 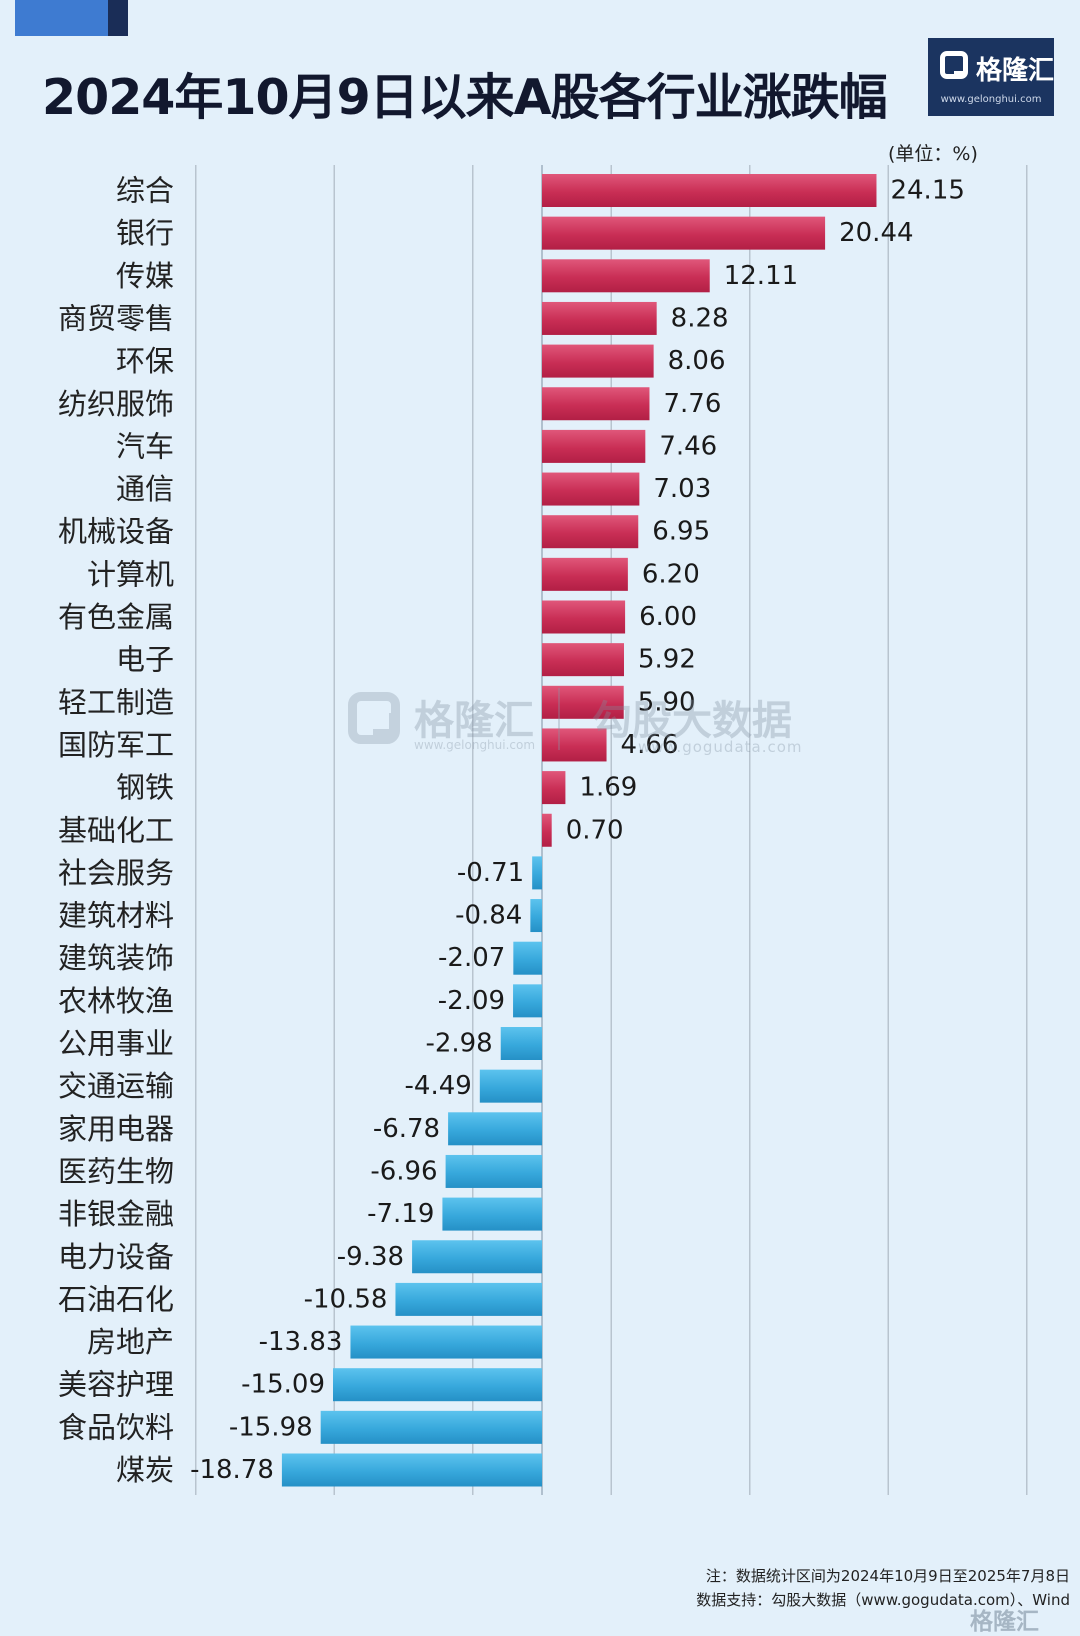 What do you see at coordinates (954, 65) in the screenshot?
I see `logo-mark-icon` at bounding box center [954, 65].